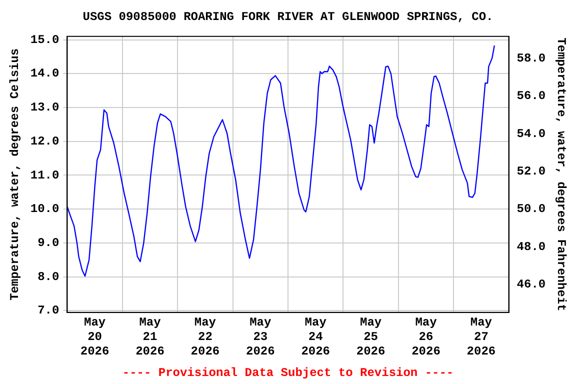  Describe the element at coordinates (45, 73) in the screenshot. I see `y-tick-label: 14.0` at that location.